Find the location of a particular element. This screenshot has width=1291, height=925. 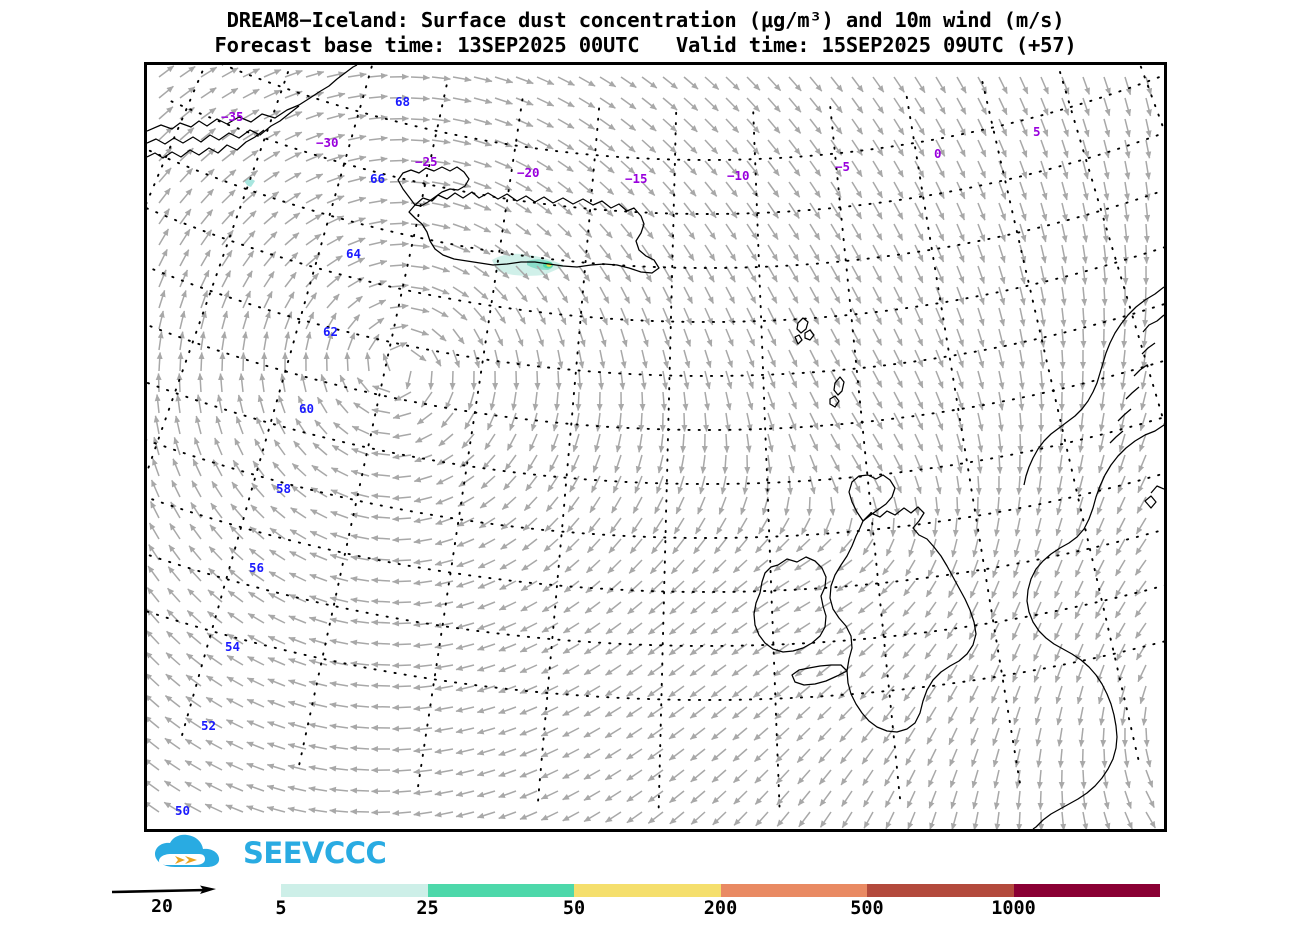

coast-cornwall is located at coordinates (819, 675).